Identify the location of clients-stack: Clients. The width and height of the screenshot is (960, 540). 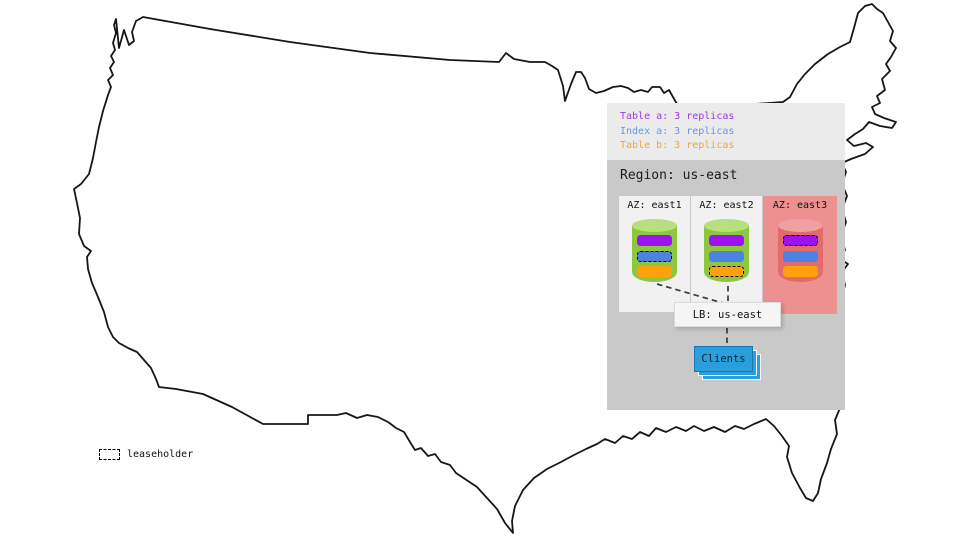
(727, 363).